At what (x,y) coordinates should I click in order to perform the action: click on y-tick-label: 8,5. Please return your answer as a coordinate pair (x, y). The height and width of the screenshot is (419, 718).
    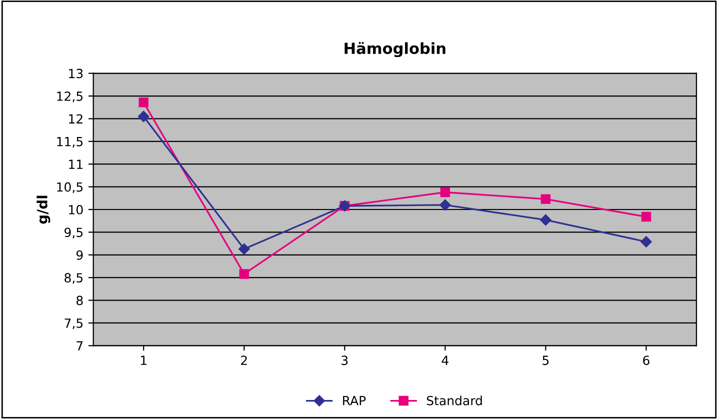
    Looking at the image, I should click on (73, 278).